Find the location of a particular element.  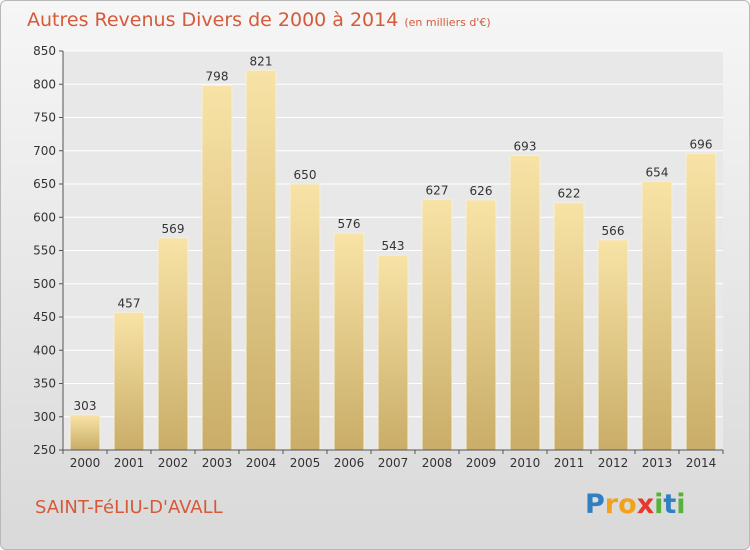

x-tick-label-2005: 2005 is located at coordinates (305, 463).